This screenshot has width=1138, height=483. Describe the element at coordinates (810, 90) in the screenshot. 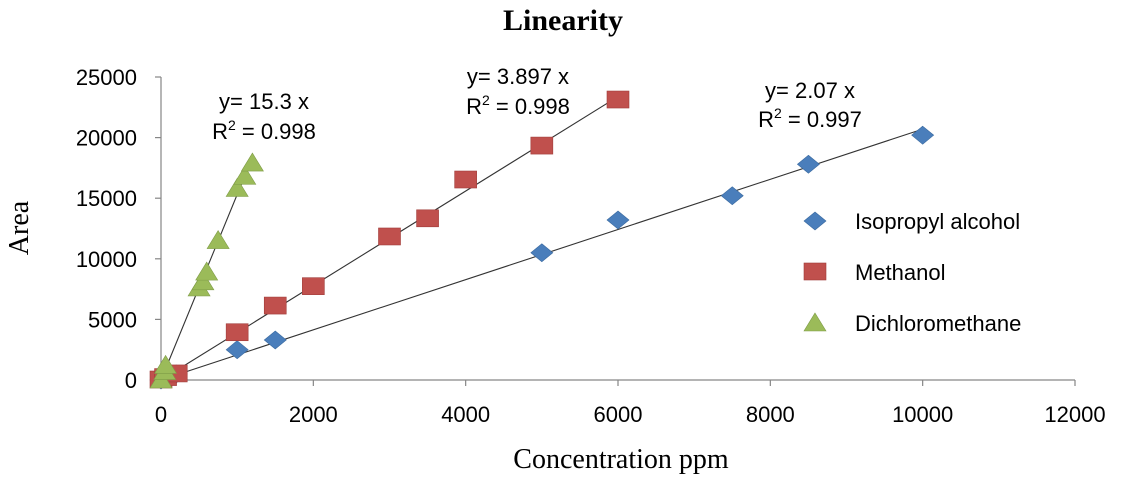

I see `equation-isopropyl-alcohol: y= 2.07 x` at that location.